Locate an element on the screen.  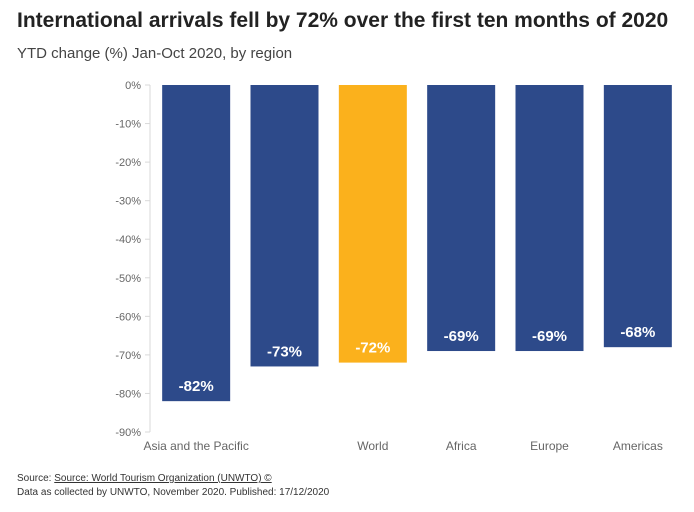
data-label: -72% is located at coordinates (372, 348).